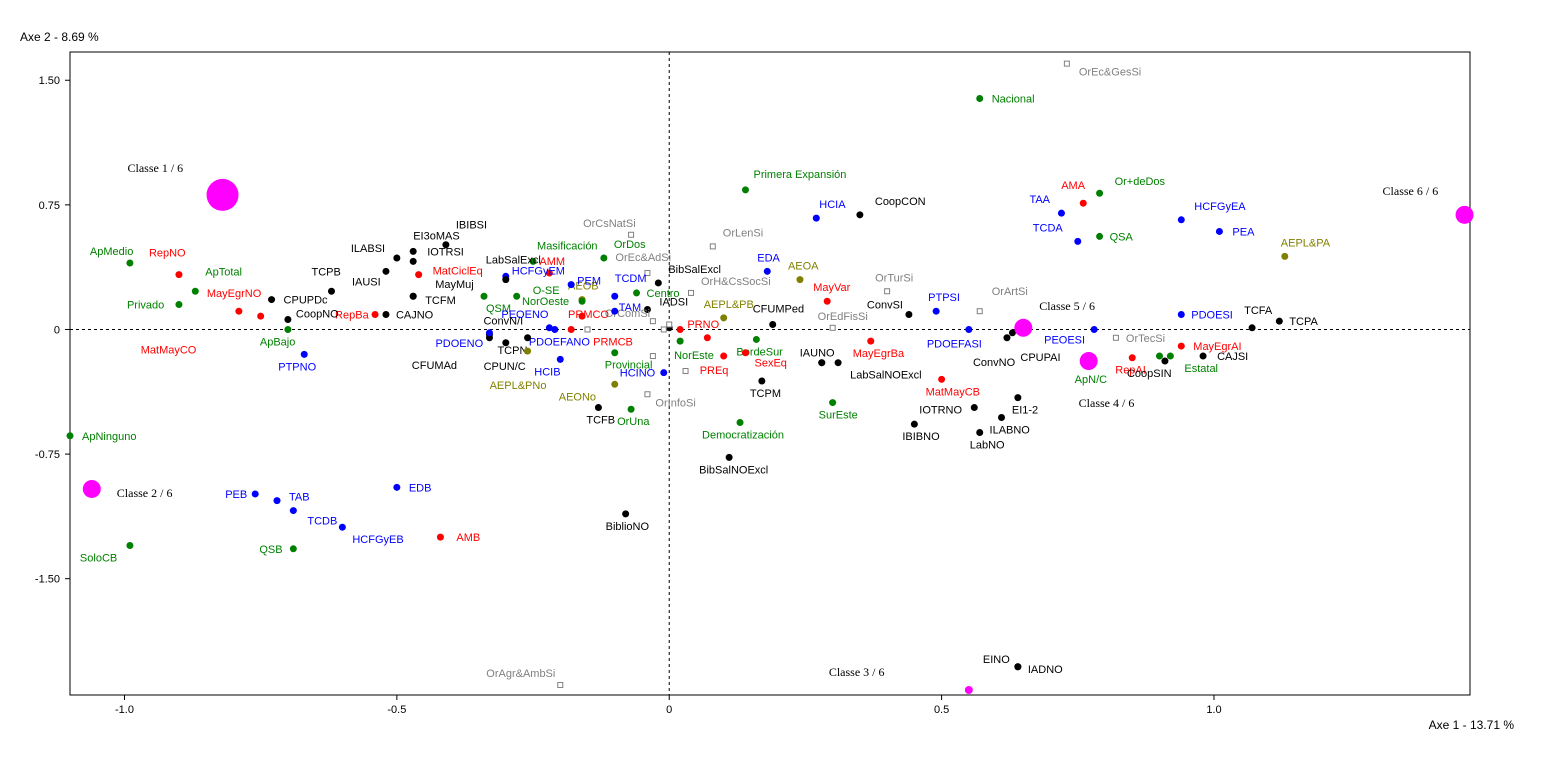 This screenshot has width=1544, height=778. Describe the element at coordinates (703, 325) in the screenshot. I see `point-label: PRNO` at that location.